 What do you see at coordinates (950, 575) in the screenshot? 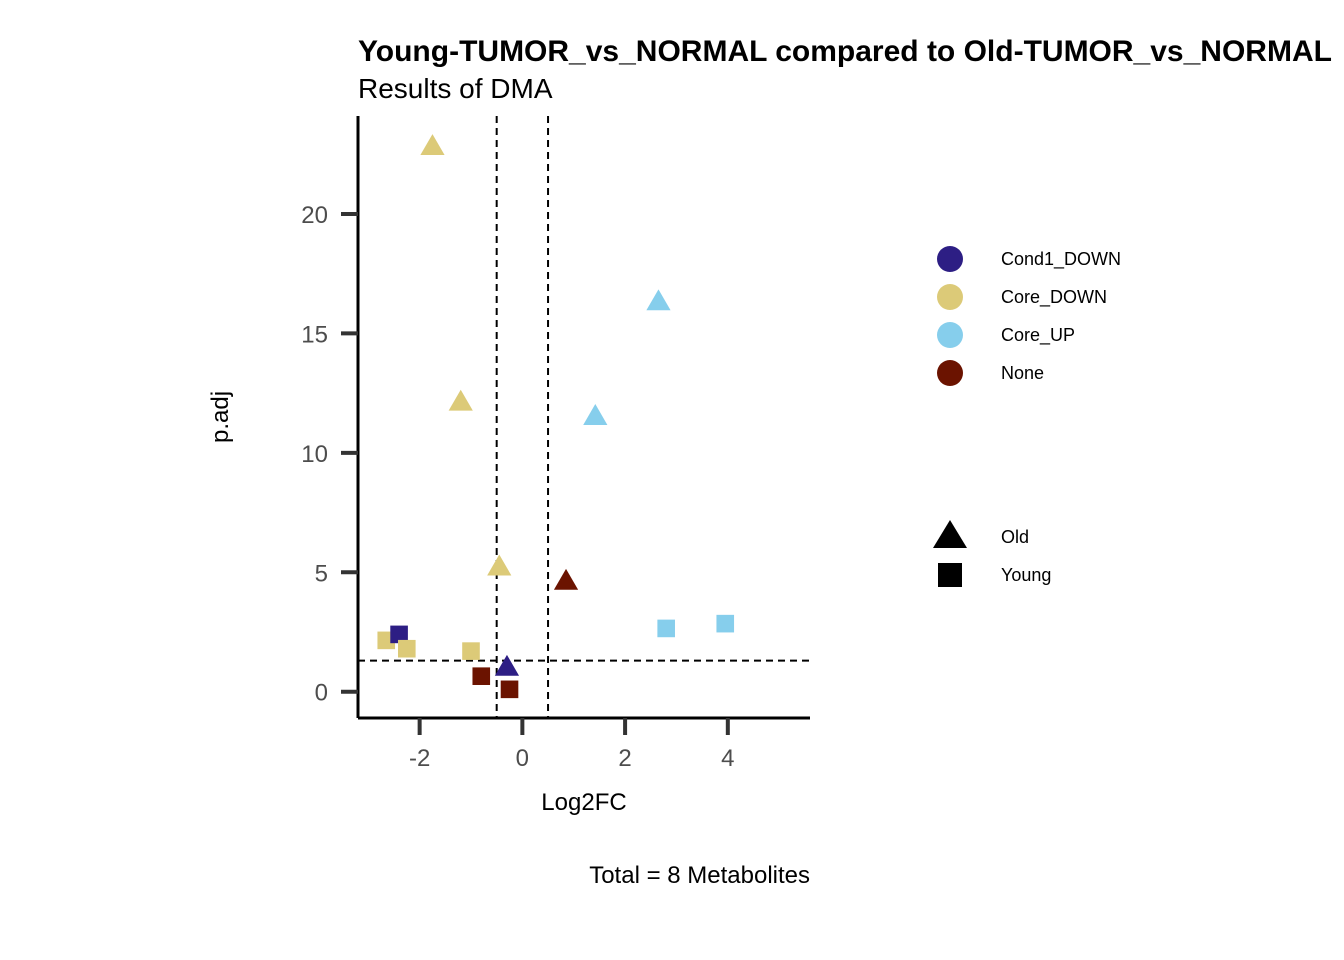
I see `legend-square-symbol` at bounding box center [950, 575].